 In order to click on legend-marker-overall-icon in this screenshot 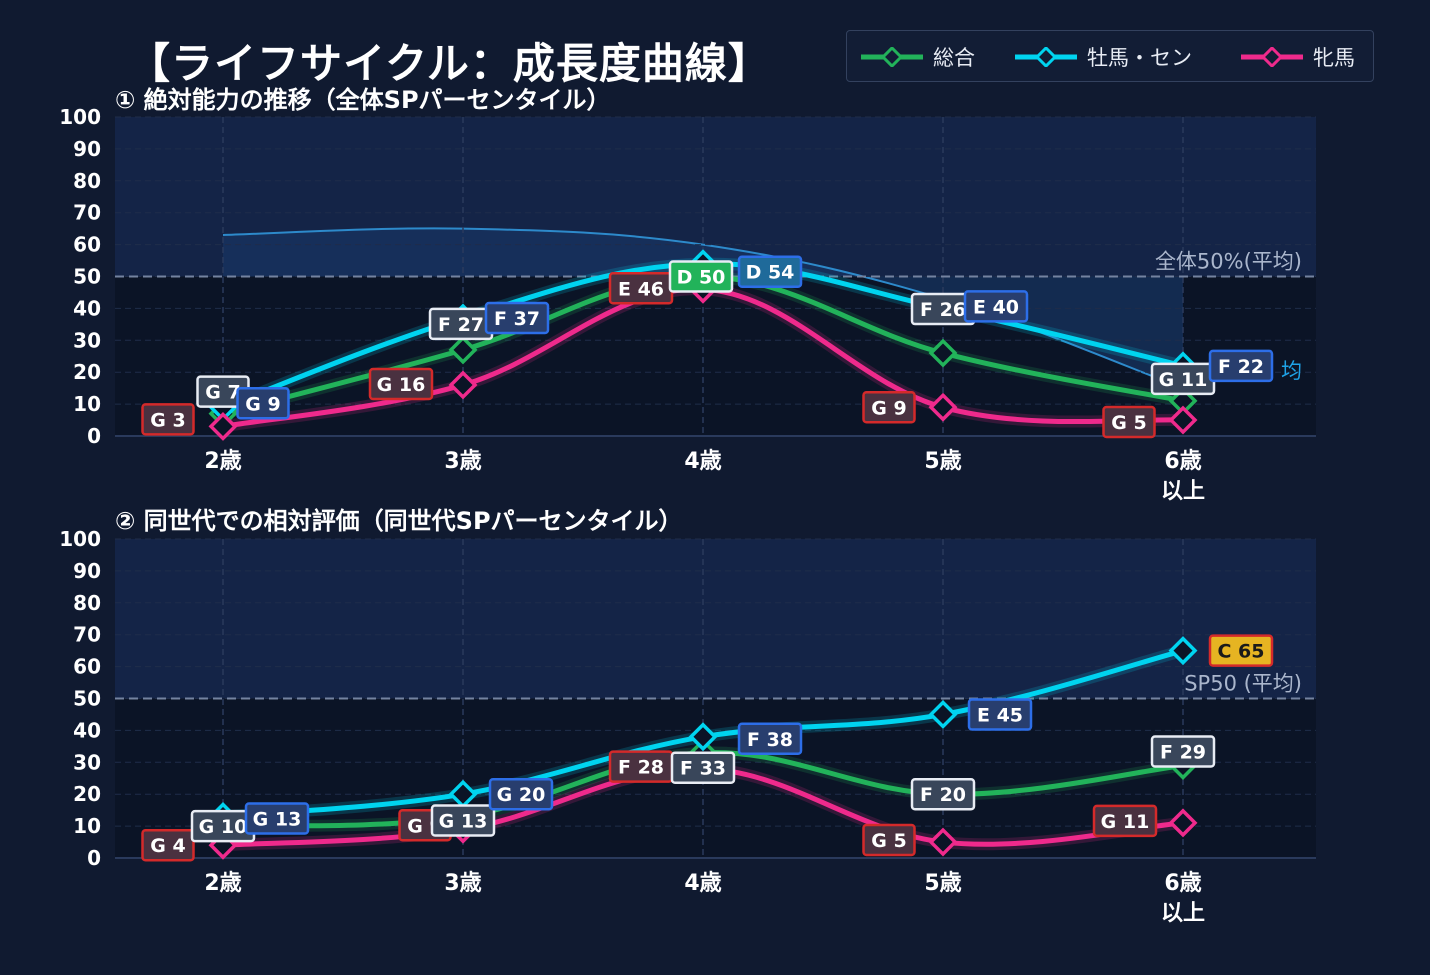, I will do `click(892, 57)`.